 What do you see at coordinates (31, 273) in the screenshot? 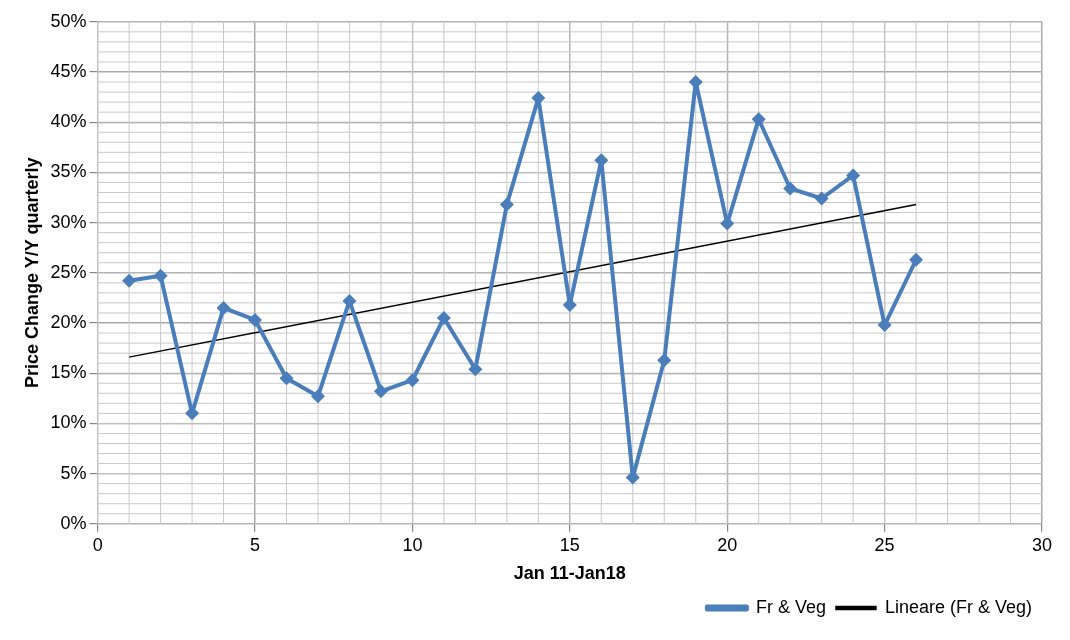
I see `y-axis-title: Price Change Y/Y quarterly` at bounding box center [31, 273].